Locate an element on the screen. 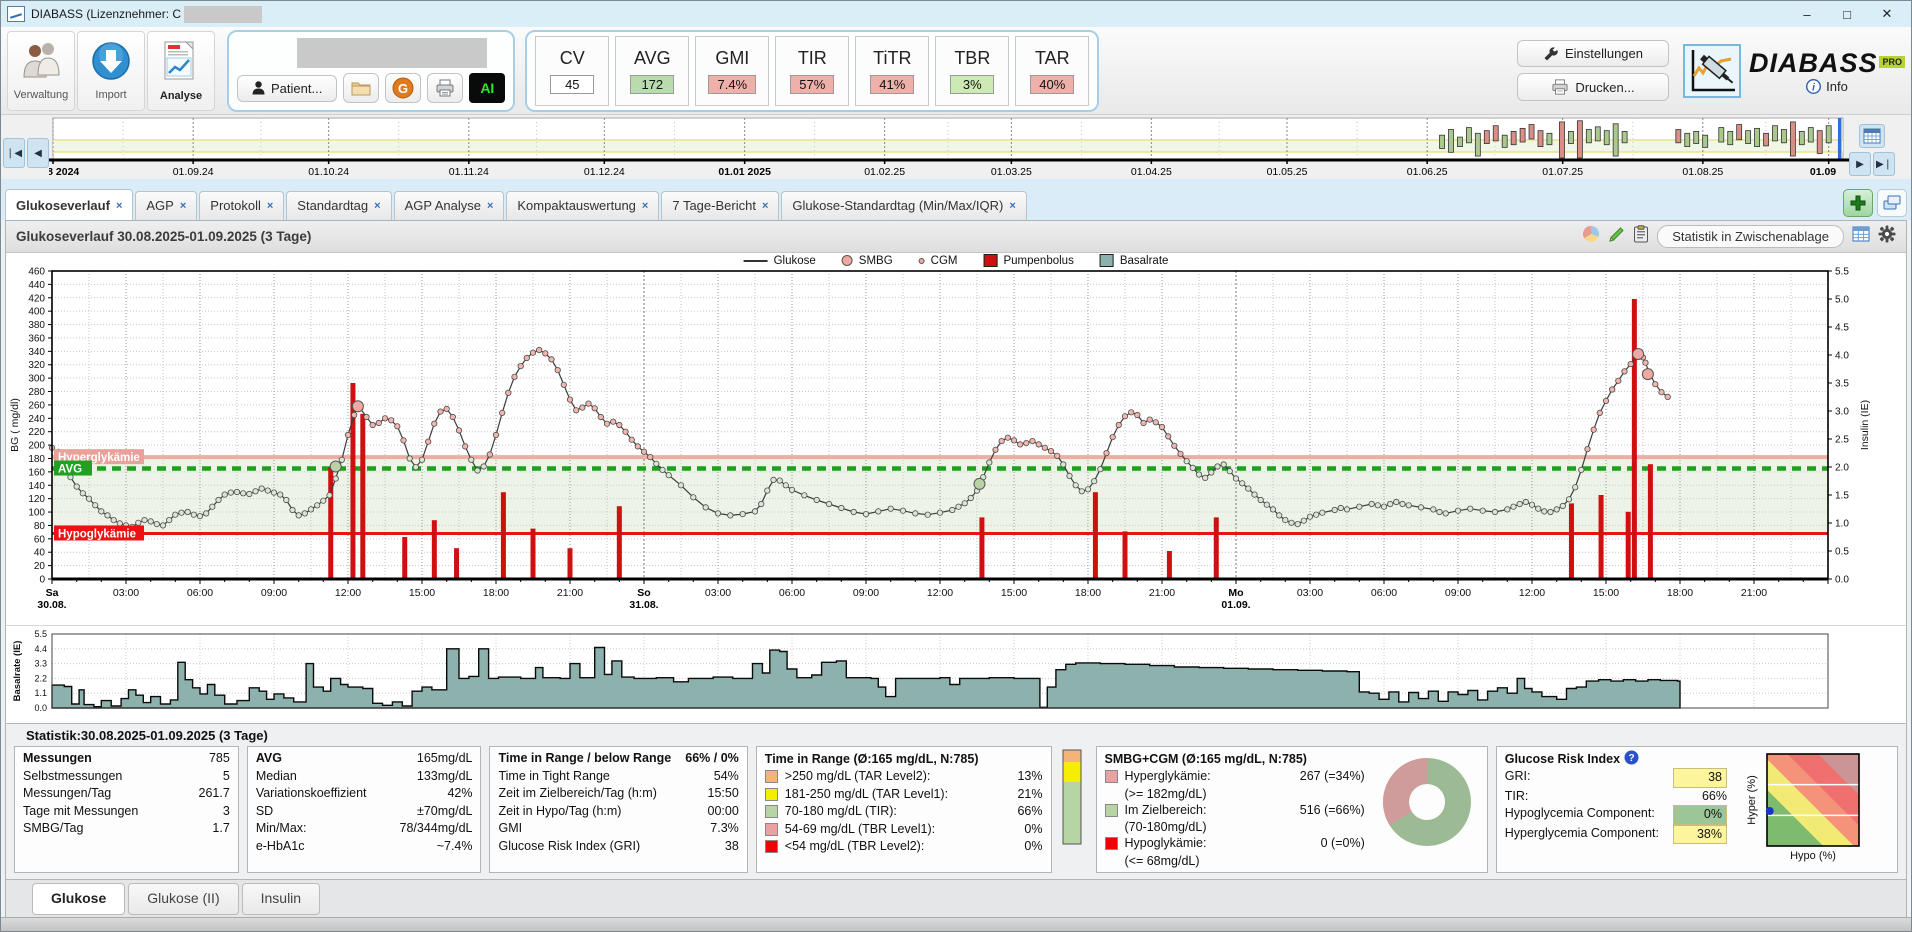 This screenshot has height=932, width=1912. stat-value: ~7.4% is located at coordinates (454, 845).